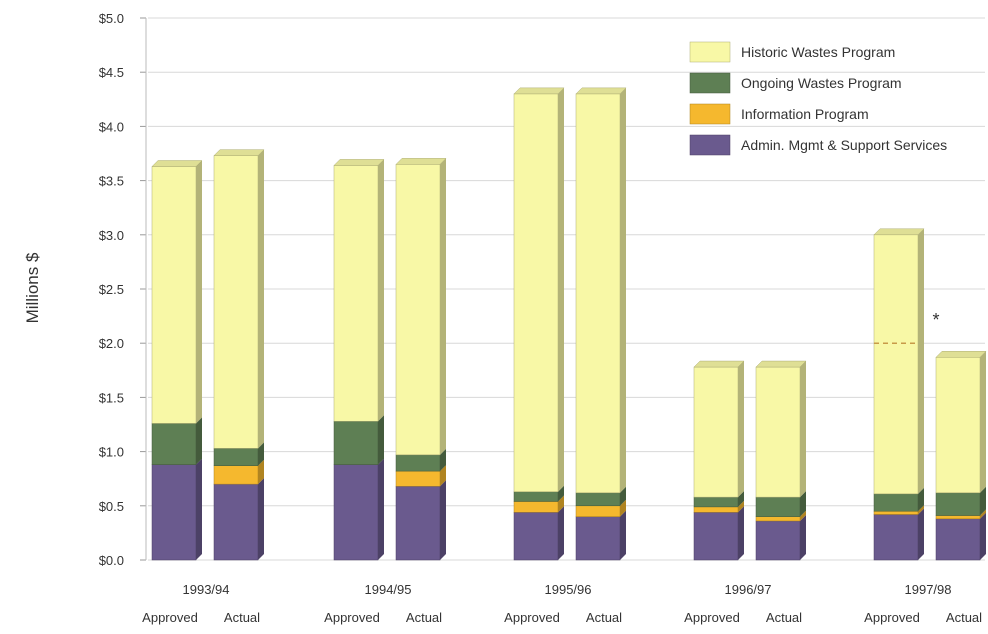  Describe the element at coordinates (821, 83) in the screenshot. I see `legend-label: Ongoing Wastes Program` at that location.